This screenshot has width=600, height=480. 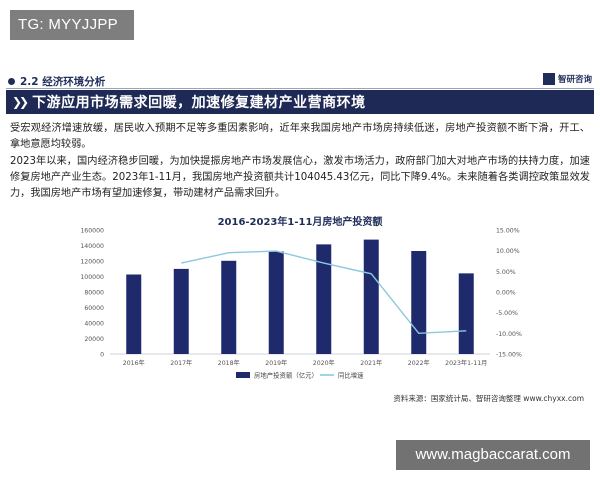 I want to click on section-header: 2.2 经济环境分析 智研咨询, so click(x=300, y=81).